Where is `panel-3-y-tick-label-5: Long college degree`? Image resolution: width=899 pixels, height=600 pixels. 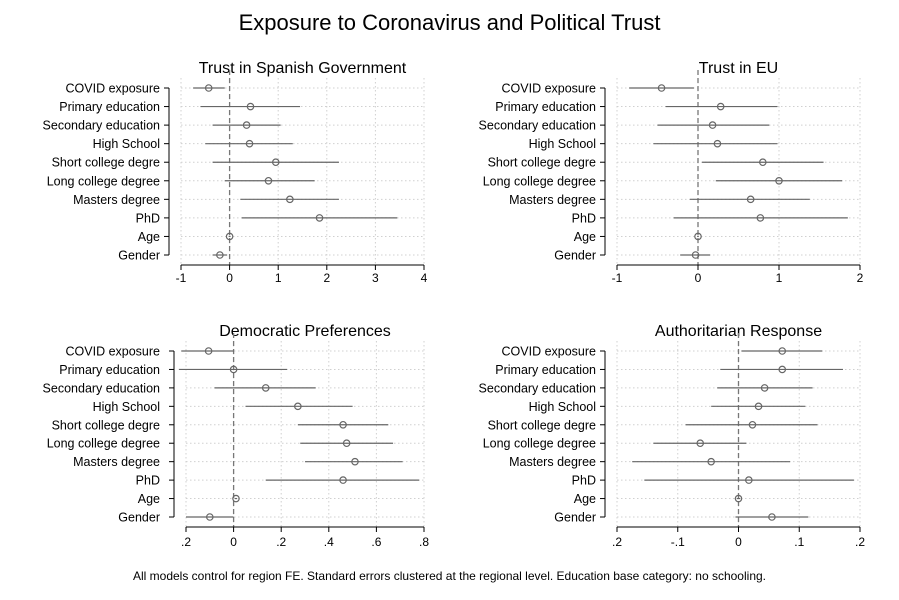 panel-3-y-tick-label-5: Long college degree is located at coordinates (103, 444).